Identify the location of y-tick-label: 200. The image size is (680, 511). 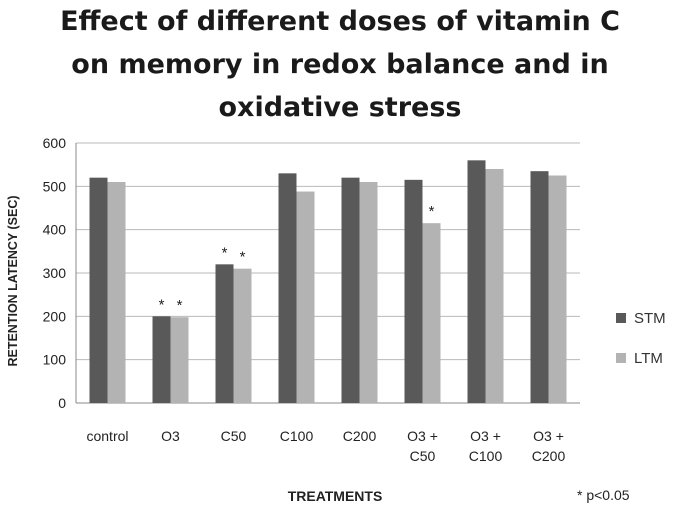
(55, 316).